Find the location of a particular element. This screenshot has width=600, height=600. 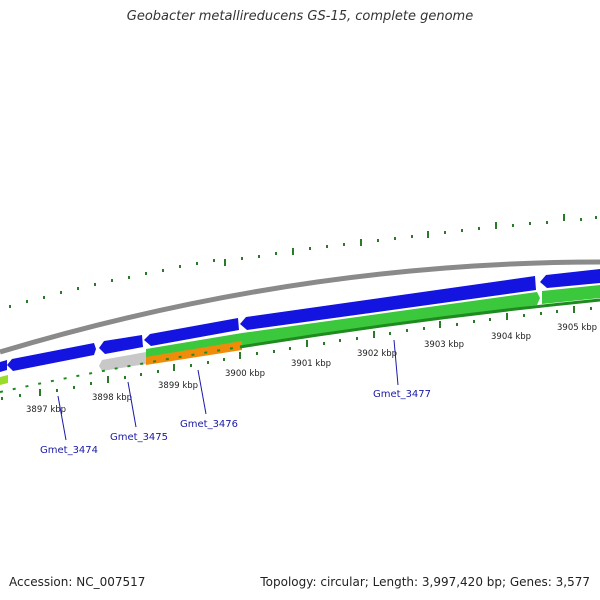

gene-labels: Gmet_3474 Gmet_3475 Gmet_3476 Gmet_3477 is located at coordinates (235, 422).